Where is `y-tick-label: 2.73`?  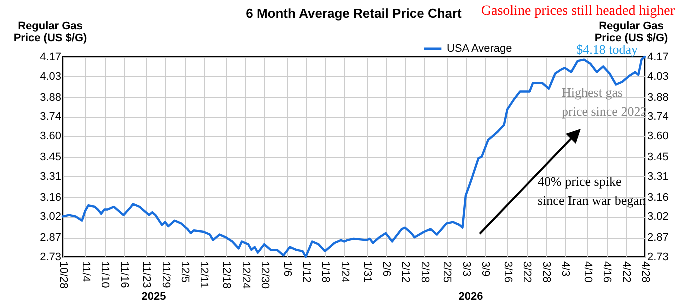
y-tick-label: 2.73 is located at coordinates (51, 258).